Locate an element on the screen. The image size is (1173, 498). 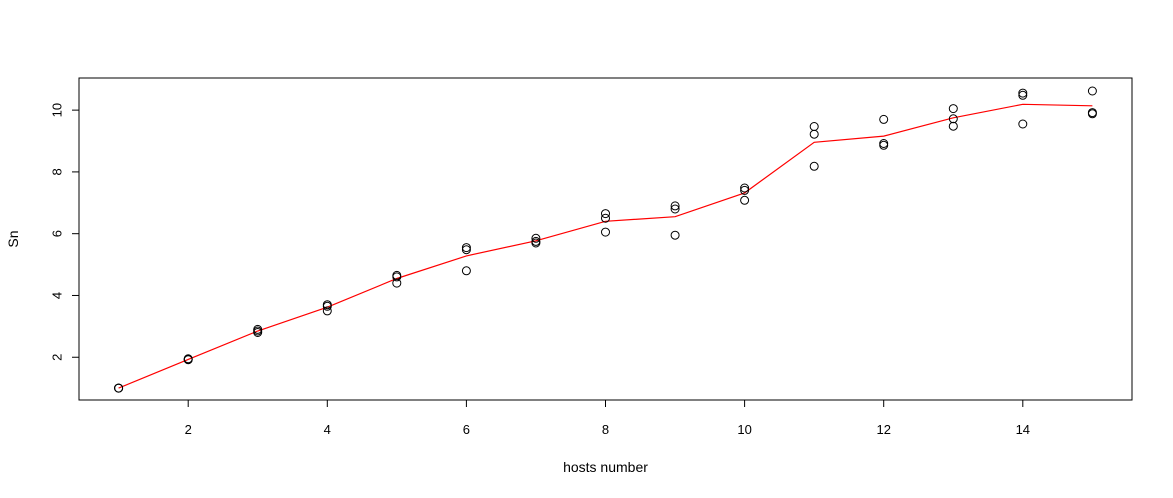
x-tick-label: 6 is located at coordinates (466, 429).